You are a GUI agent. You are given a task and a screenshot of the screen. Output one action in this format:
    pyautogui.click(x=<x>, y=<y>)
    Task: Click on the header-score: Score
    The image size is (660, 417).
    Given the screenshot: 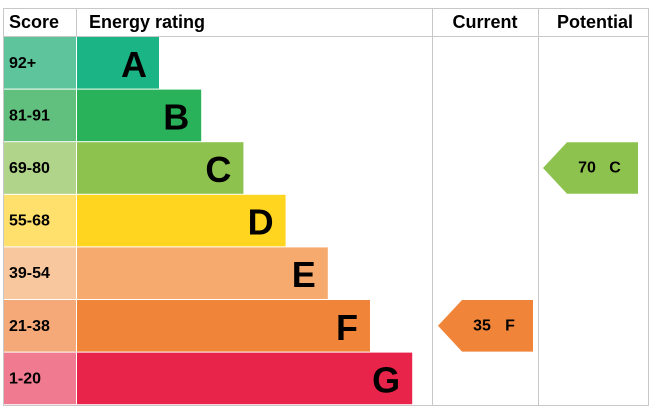 What is the action you would take?
    pyautogui.click(x=34, y=22)
    